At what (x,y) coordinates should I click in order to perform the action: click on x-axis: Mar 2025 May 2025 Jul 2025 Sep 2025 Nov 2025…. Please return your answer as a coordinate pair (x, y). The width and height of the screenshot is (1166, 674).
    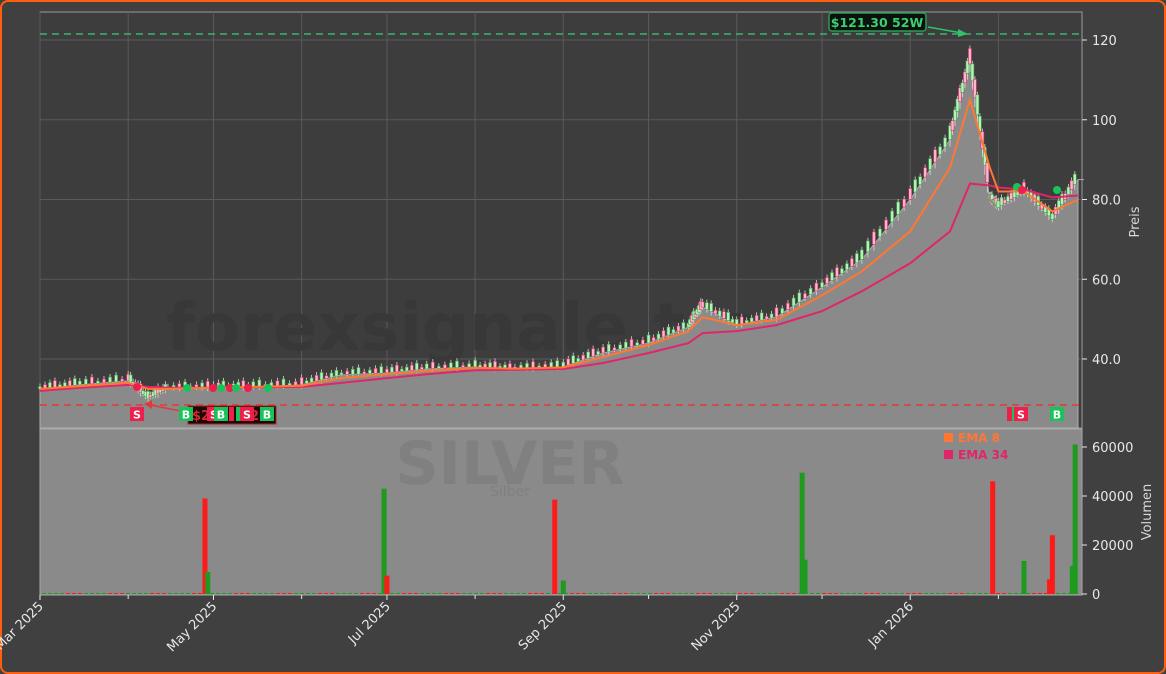
    Looking at the image, I should click on (499, 625).